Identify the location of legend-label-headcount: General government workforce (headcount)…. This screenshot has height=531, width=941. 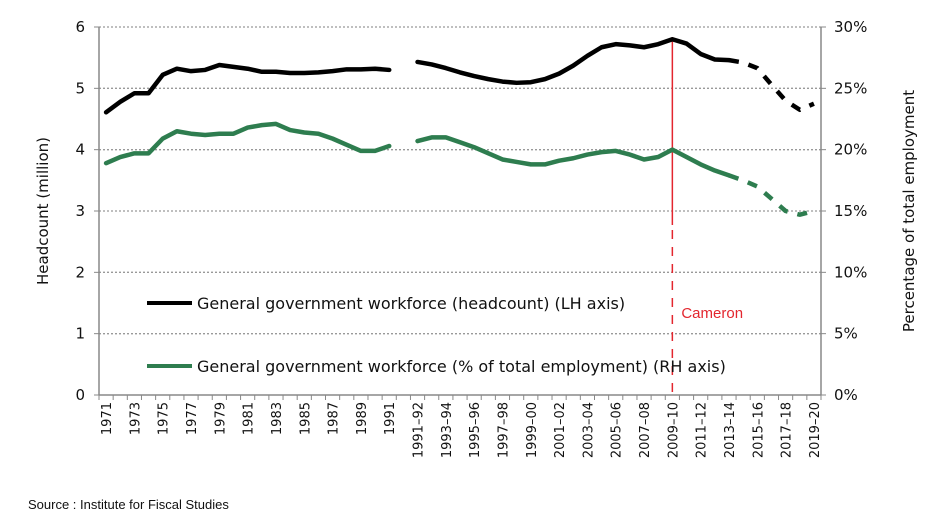
(411, 303).